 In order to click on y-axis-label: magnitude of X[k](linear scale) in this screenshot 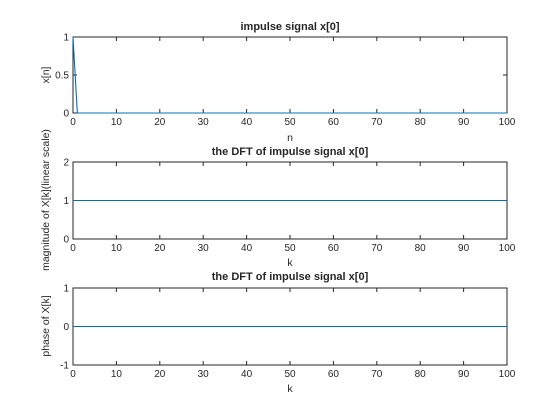, I will do `click(46, 200)`.